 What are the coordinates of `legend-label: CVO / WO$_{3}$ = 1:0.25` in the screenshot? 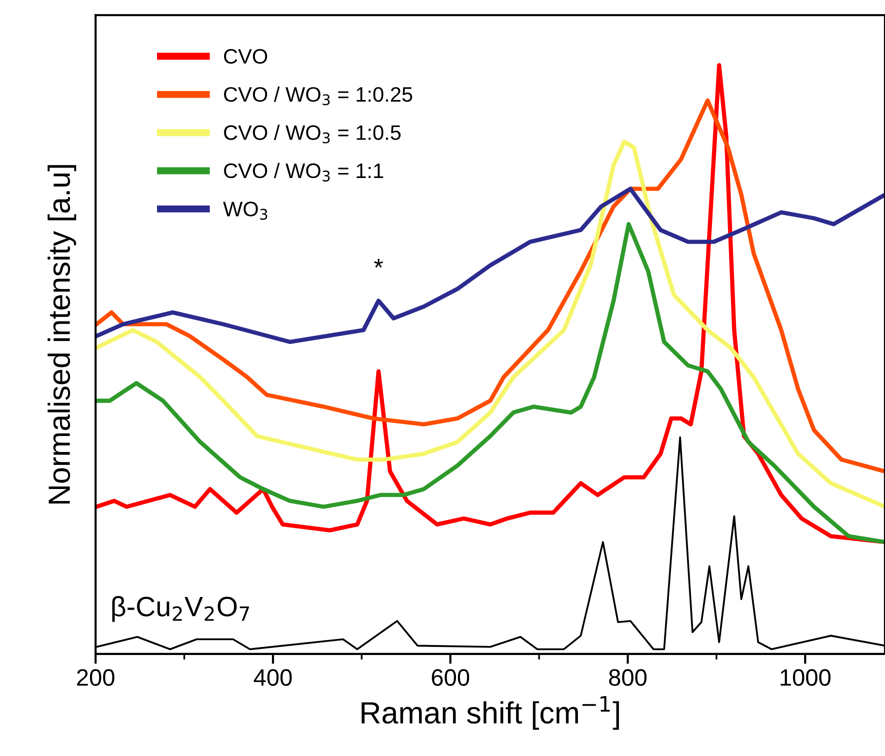 It's located at (318, 96).